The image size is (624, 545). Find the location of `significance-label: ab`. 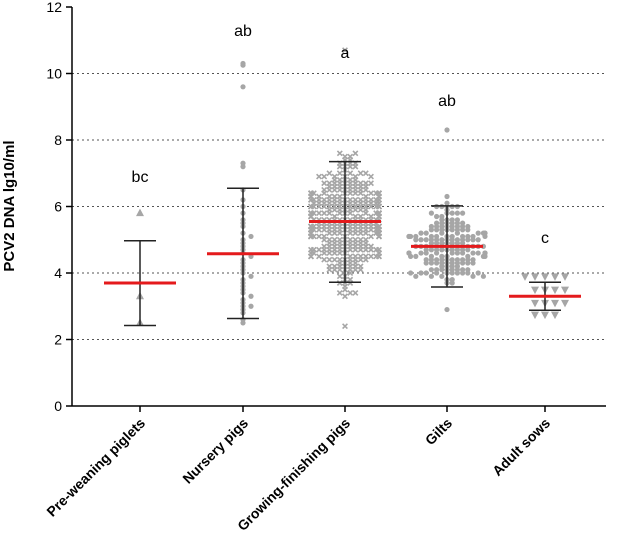

significance-label: ab is located at coordinates (447, 101).